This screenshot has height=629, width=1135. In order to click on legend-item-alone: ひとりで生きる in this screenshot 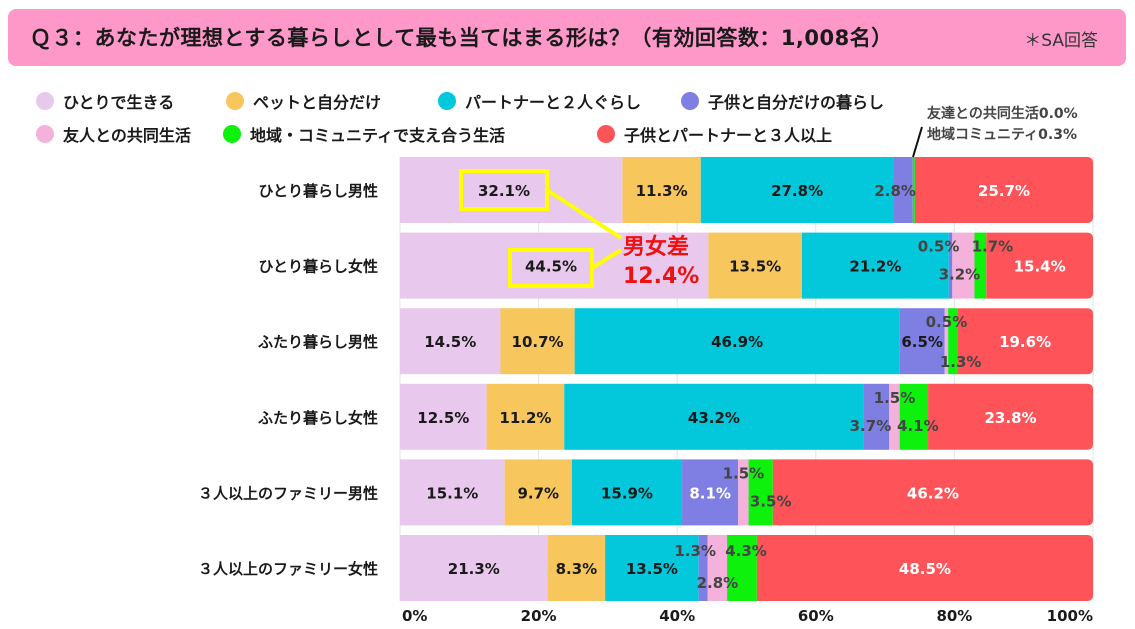, I will do `click(105, 101)`.